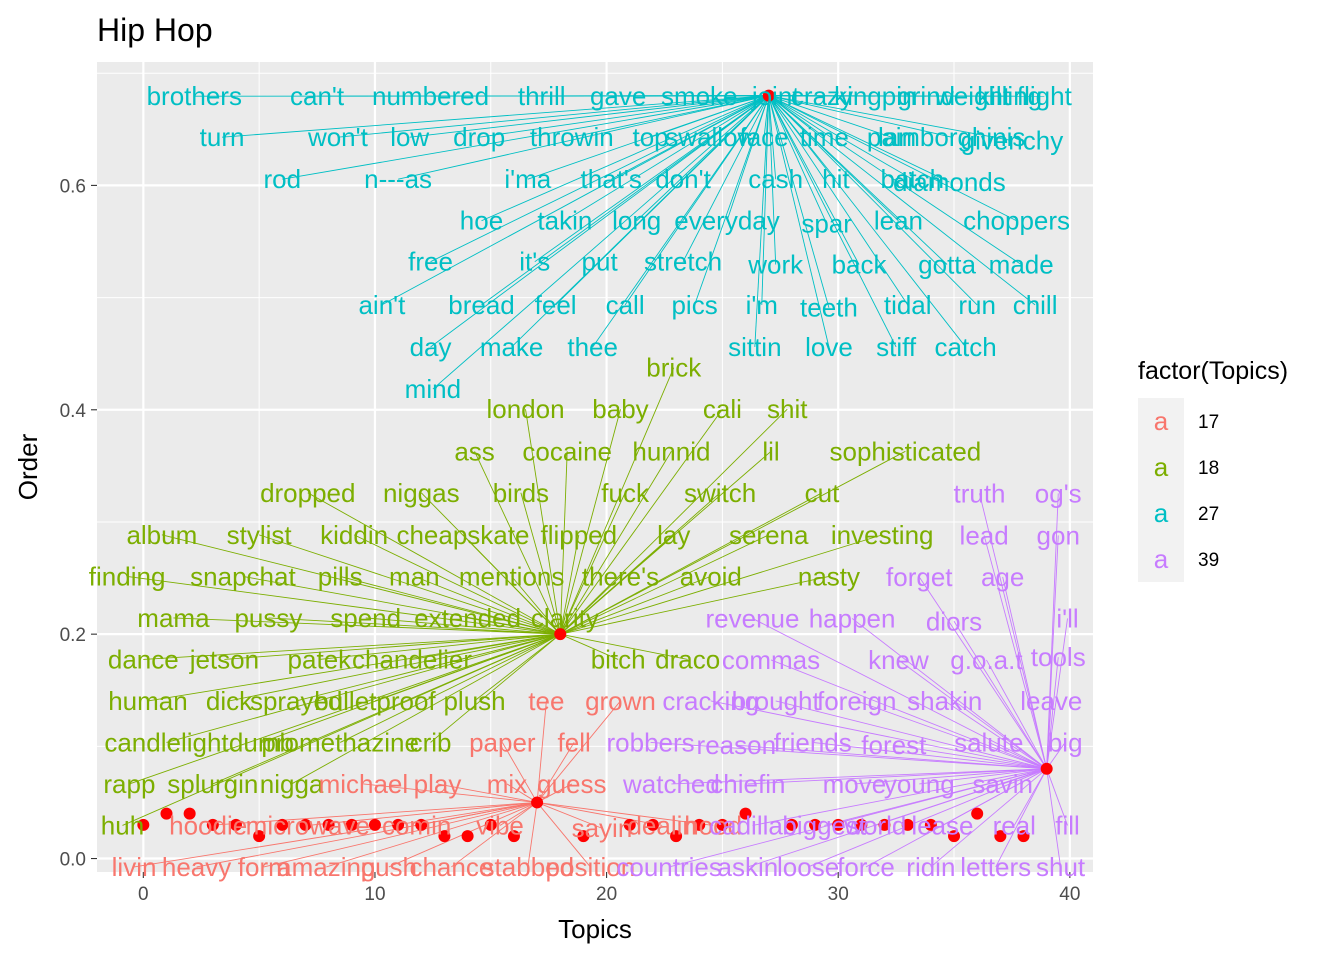 The width and height of the screenshot is (1344, 960). Describe the element at coordinates (727, 221) in the screenshot. I see `word-label: everyday` at that location.